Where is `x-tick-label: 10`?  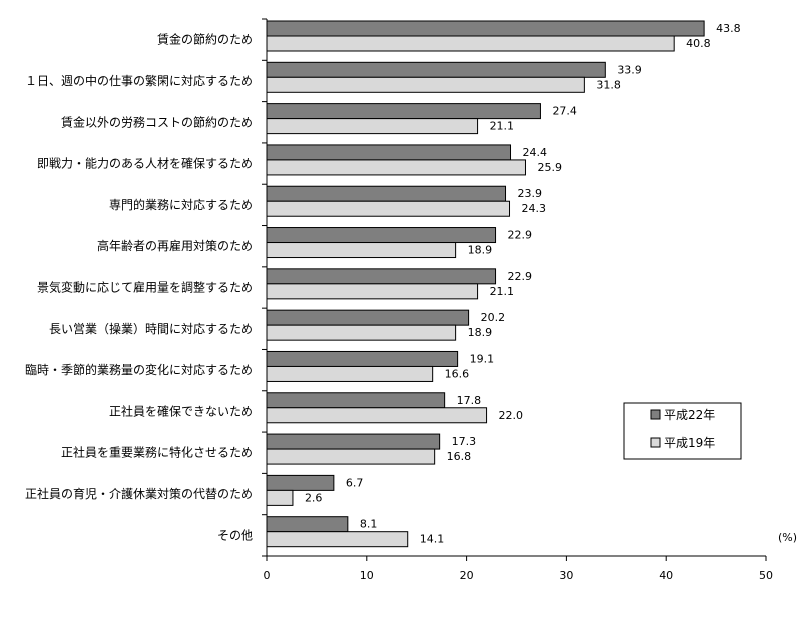
x-tick-label: 10 is located at coordinates (367, 575).